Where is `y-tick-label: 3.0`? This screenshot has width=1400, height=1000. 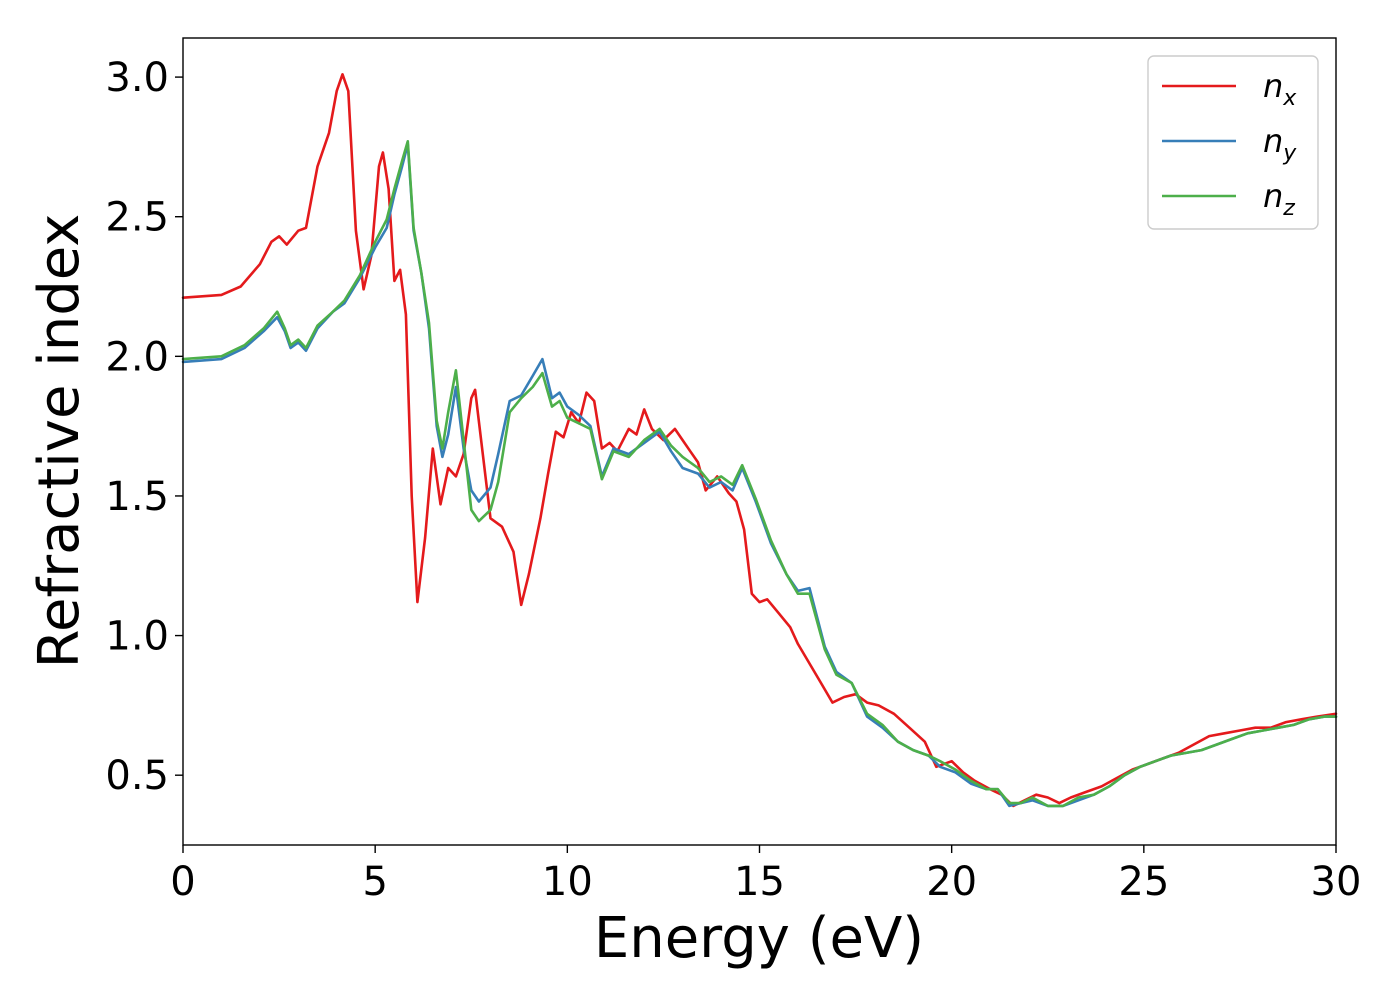 y-tick-label: 3.0 is located at coordinates (137, 78).